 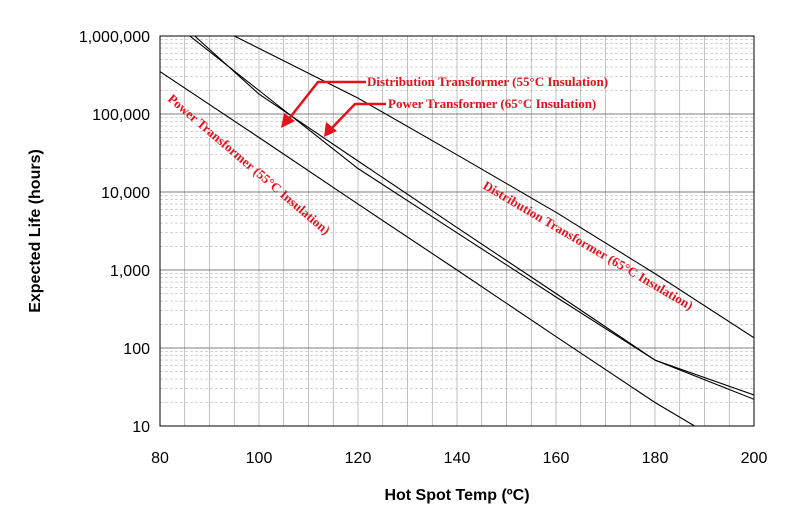 What do you see at coordinates (114, 37) in the screenshot?
I see `y-tick-label: 1,000,000` at bounding box center [114, 37].